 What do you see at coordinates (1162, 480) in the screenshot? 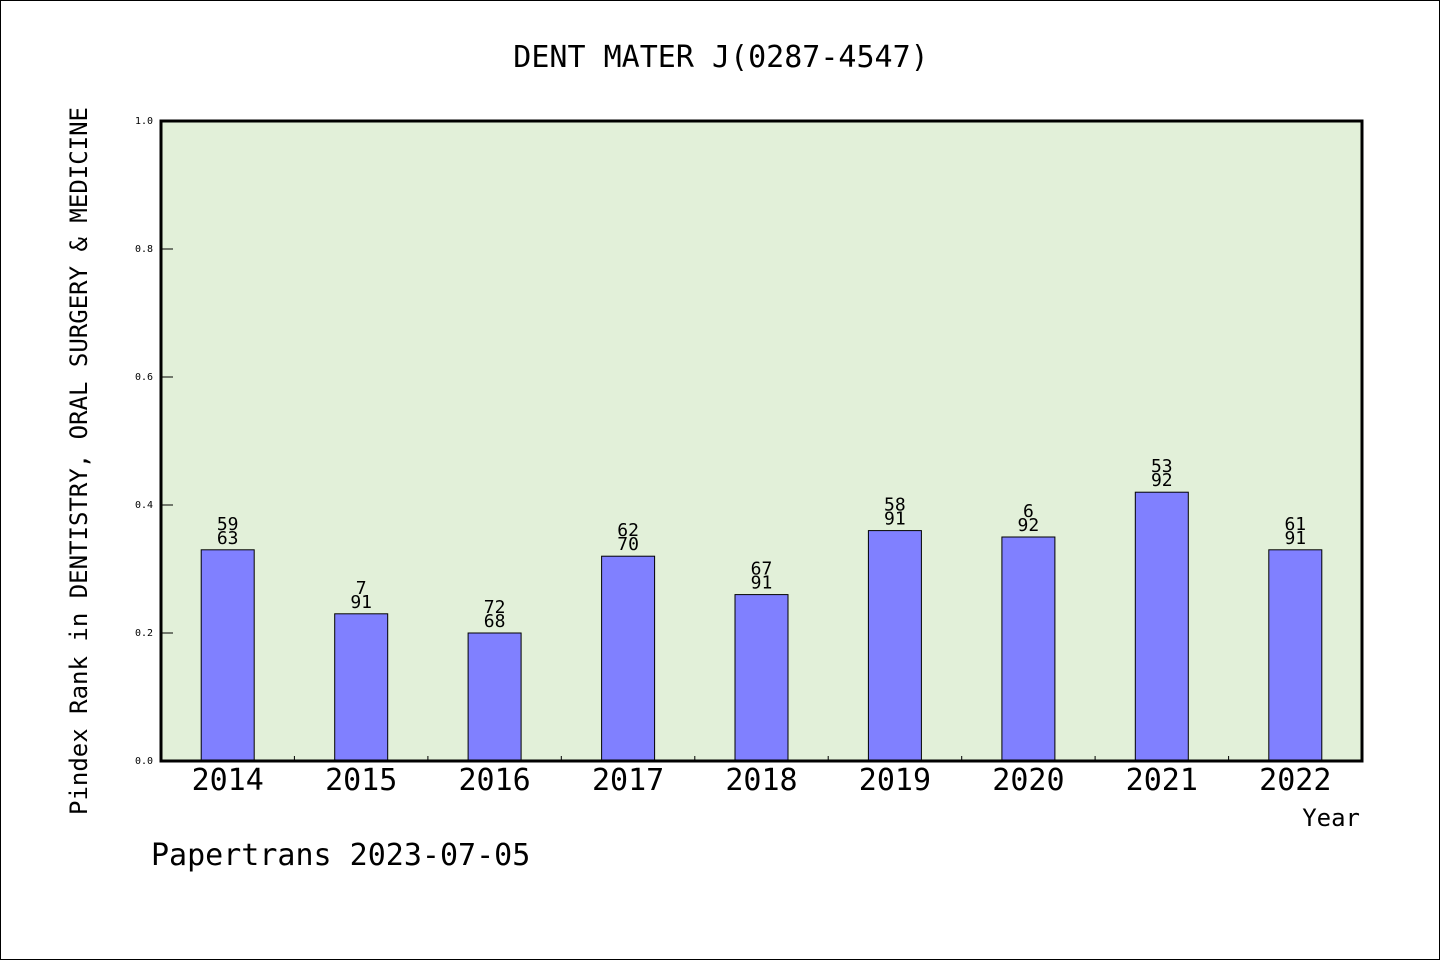
I see `bar-label-bottom-2021: 92` at bounding box center [1162, 480].